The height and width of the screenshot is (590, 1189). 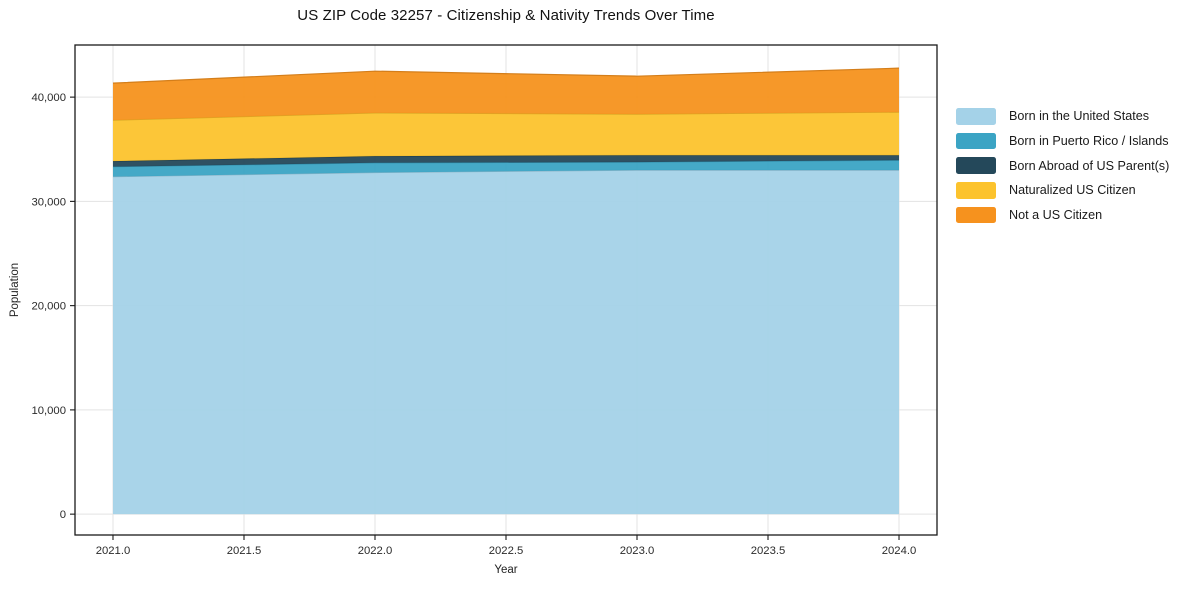 I want to click on legend-item-born-abroad-of-us-parent-s: Born Abroad of US Parent(s), so click(x=1062, y=165).